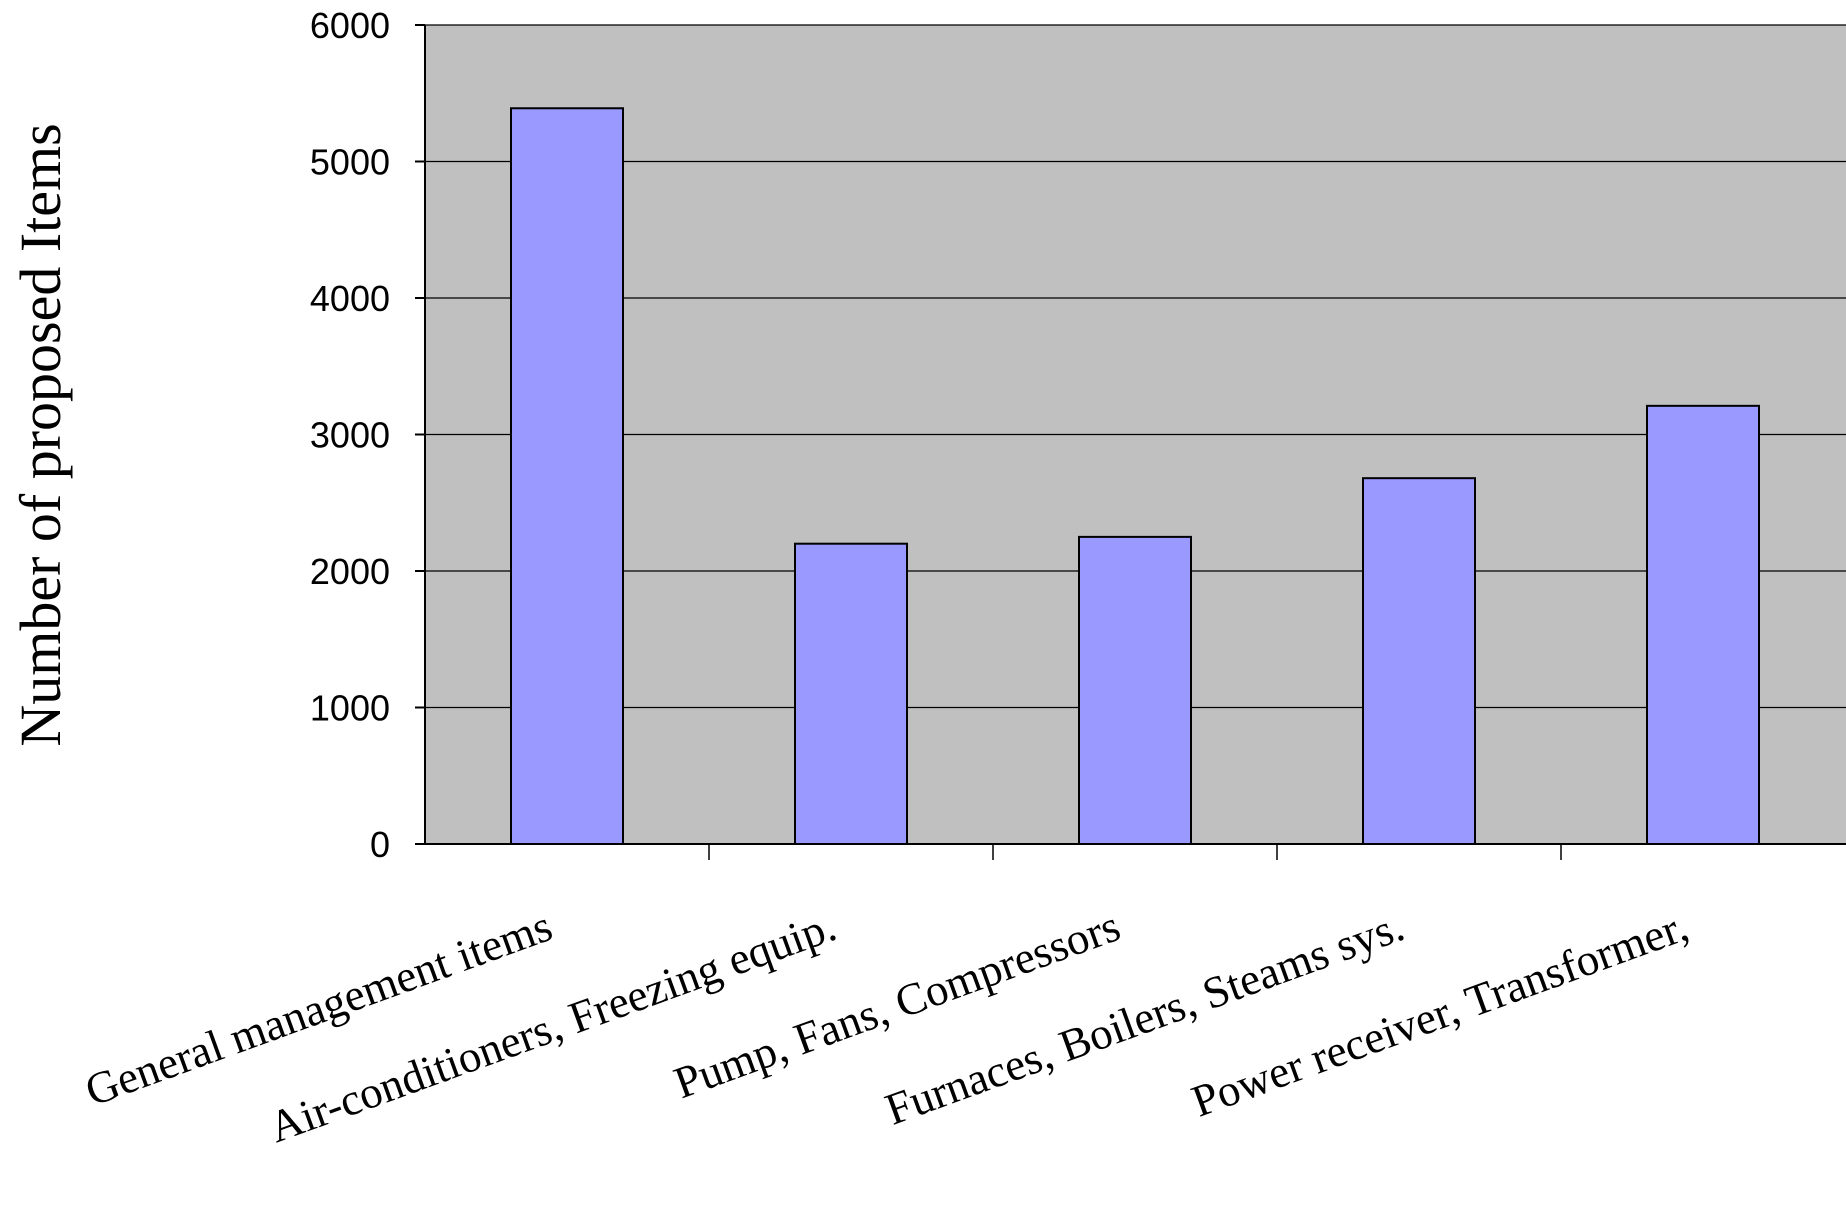  I want to click on x-category-label: Furnaces, Boilers, Steams sys., so click(1145, 1017).